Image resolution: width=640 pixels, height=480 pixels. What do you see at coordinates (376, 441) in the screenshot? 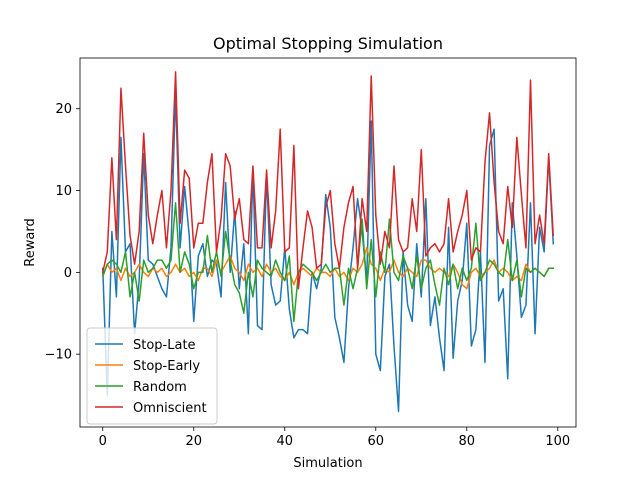
I see `x-tick-label: 60` at bounding box center [376, 441].